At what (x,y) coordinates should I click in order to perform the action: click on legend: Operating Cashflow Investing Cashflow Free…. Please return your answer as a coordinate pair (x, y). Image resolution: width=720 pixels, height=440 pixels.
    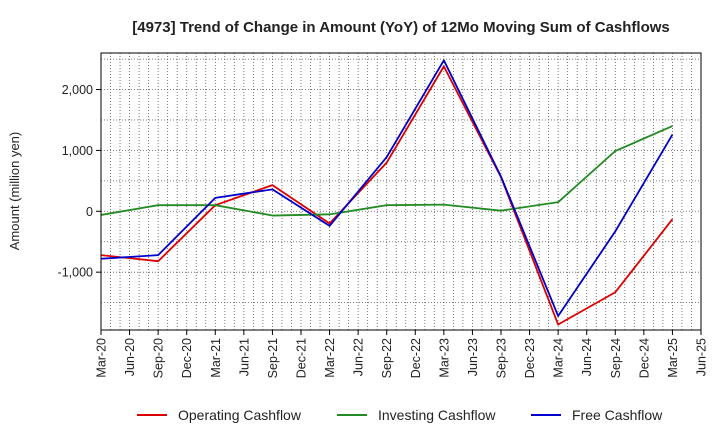
    Looking at the image, I should click on (400, 415).